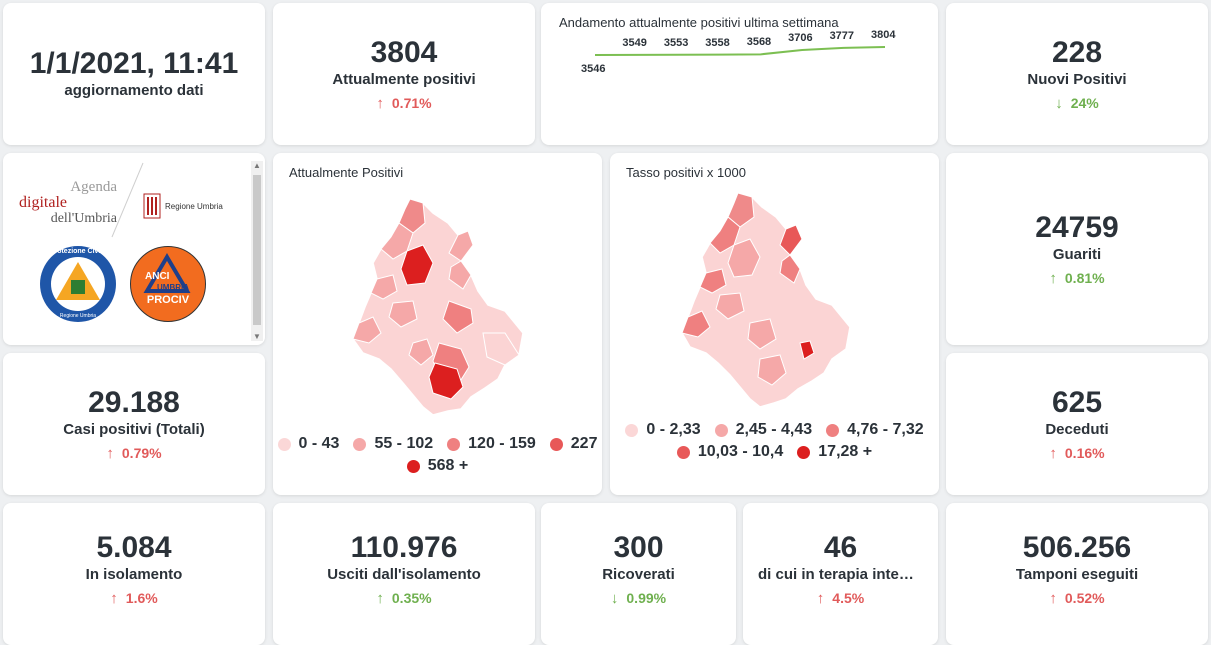 The width and height of the screenshot is (1211, 645). What do you see at coordinates (134, 402) in the screenshot?
I see `totali-value: 29.188` at bounding box center [134, 402].